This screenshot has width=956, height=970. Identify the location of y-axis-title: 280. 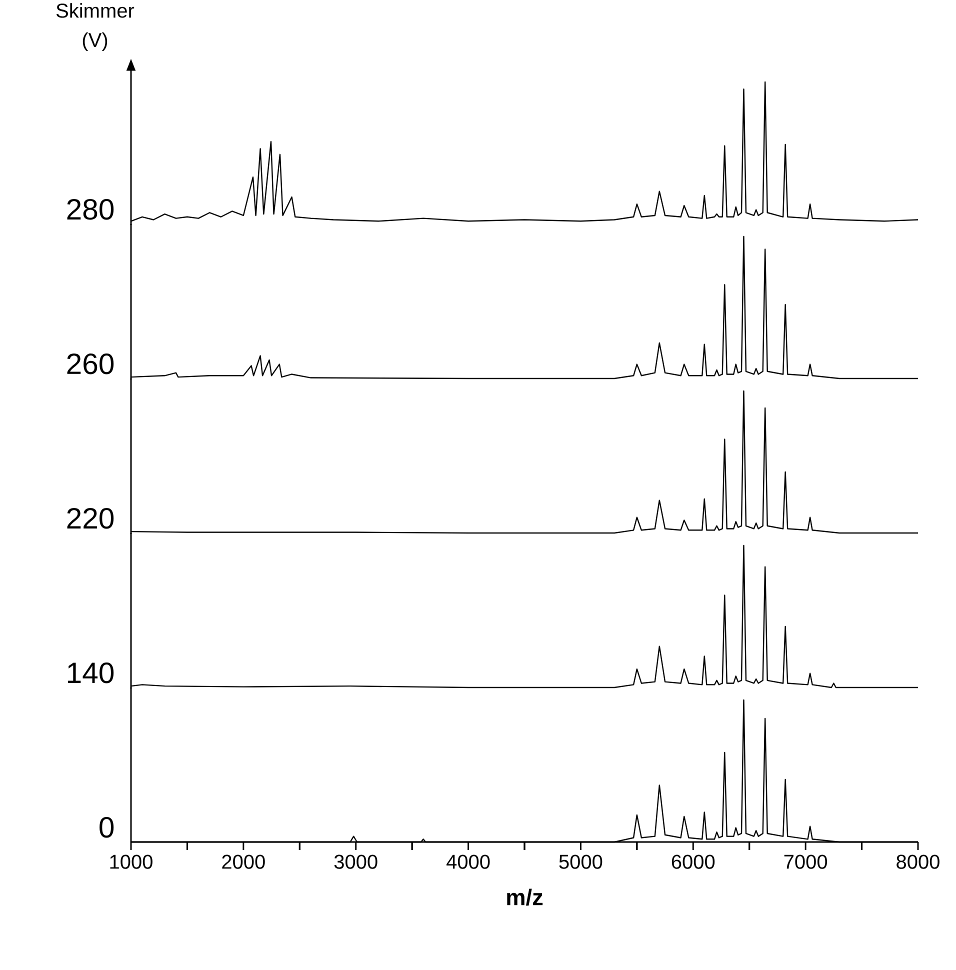
(90, 209).